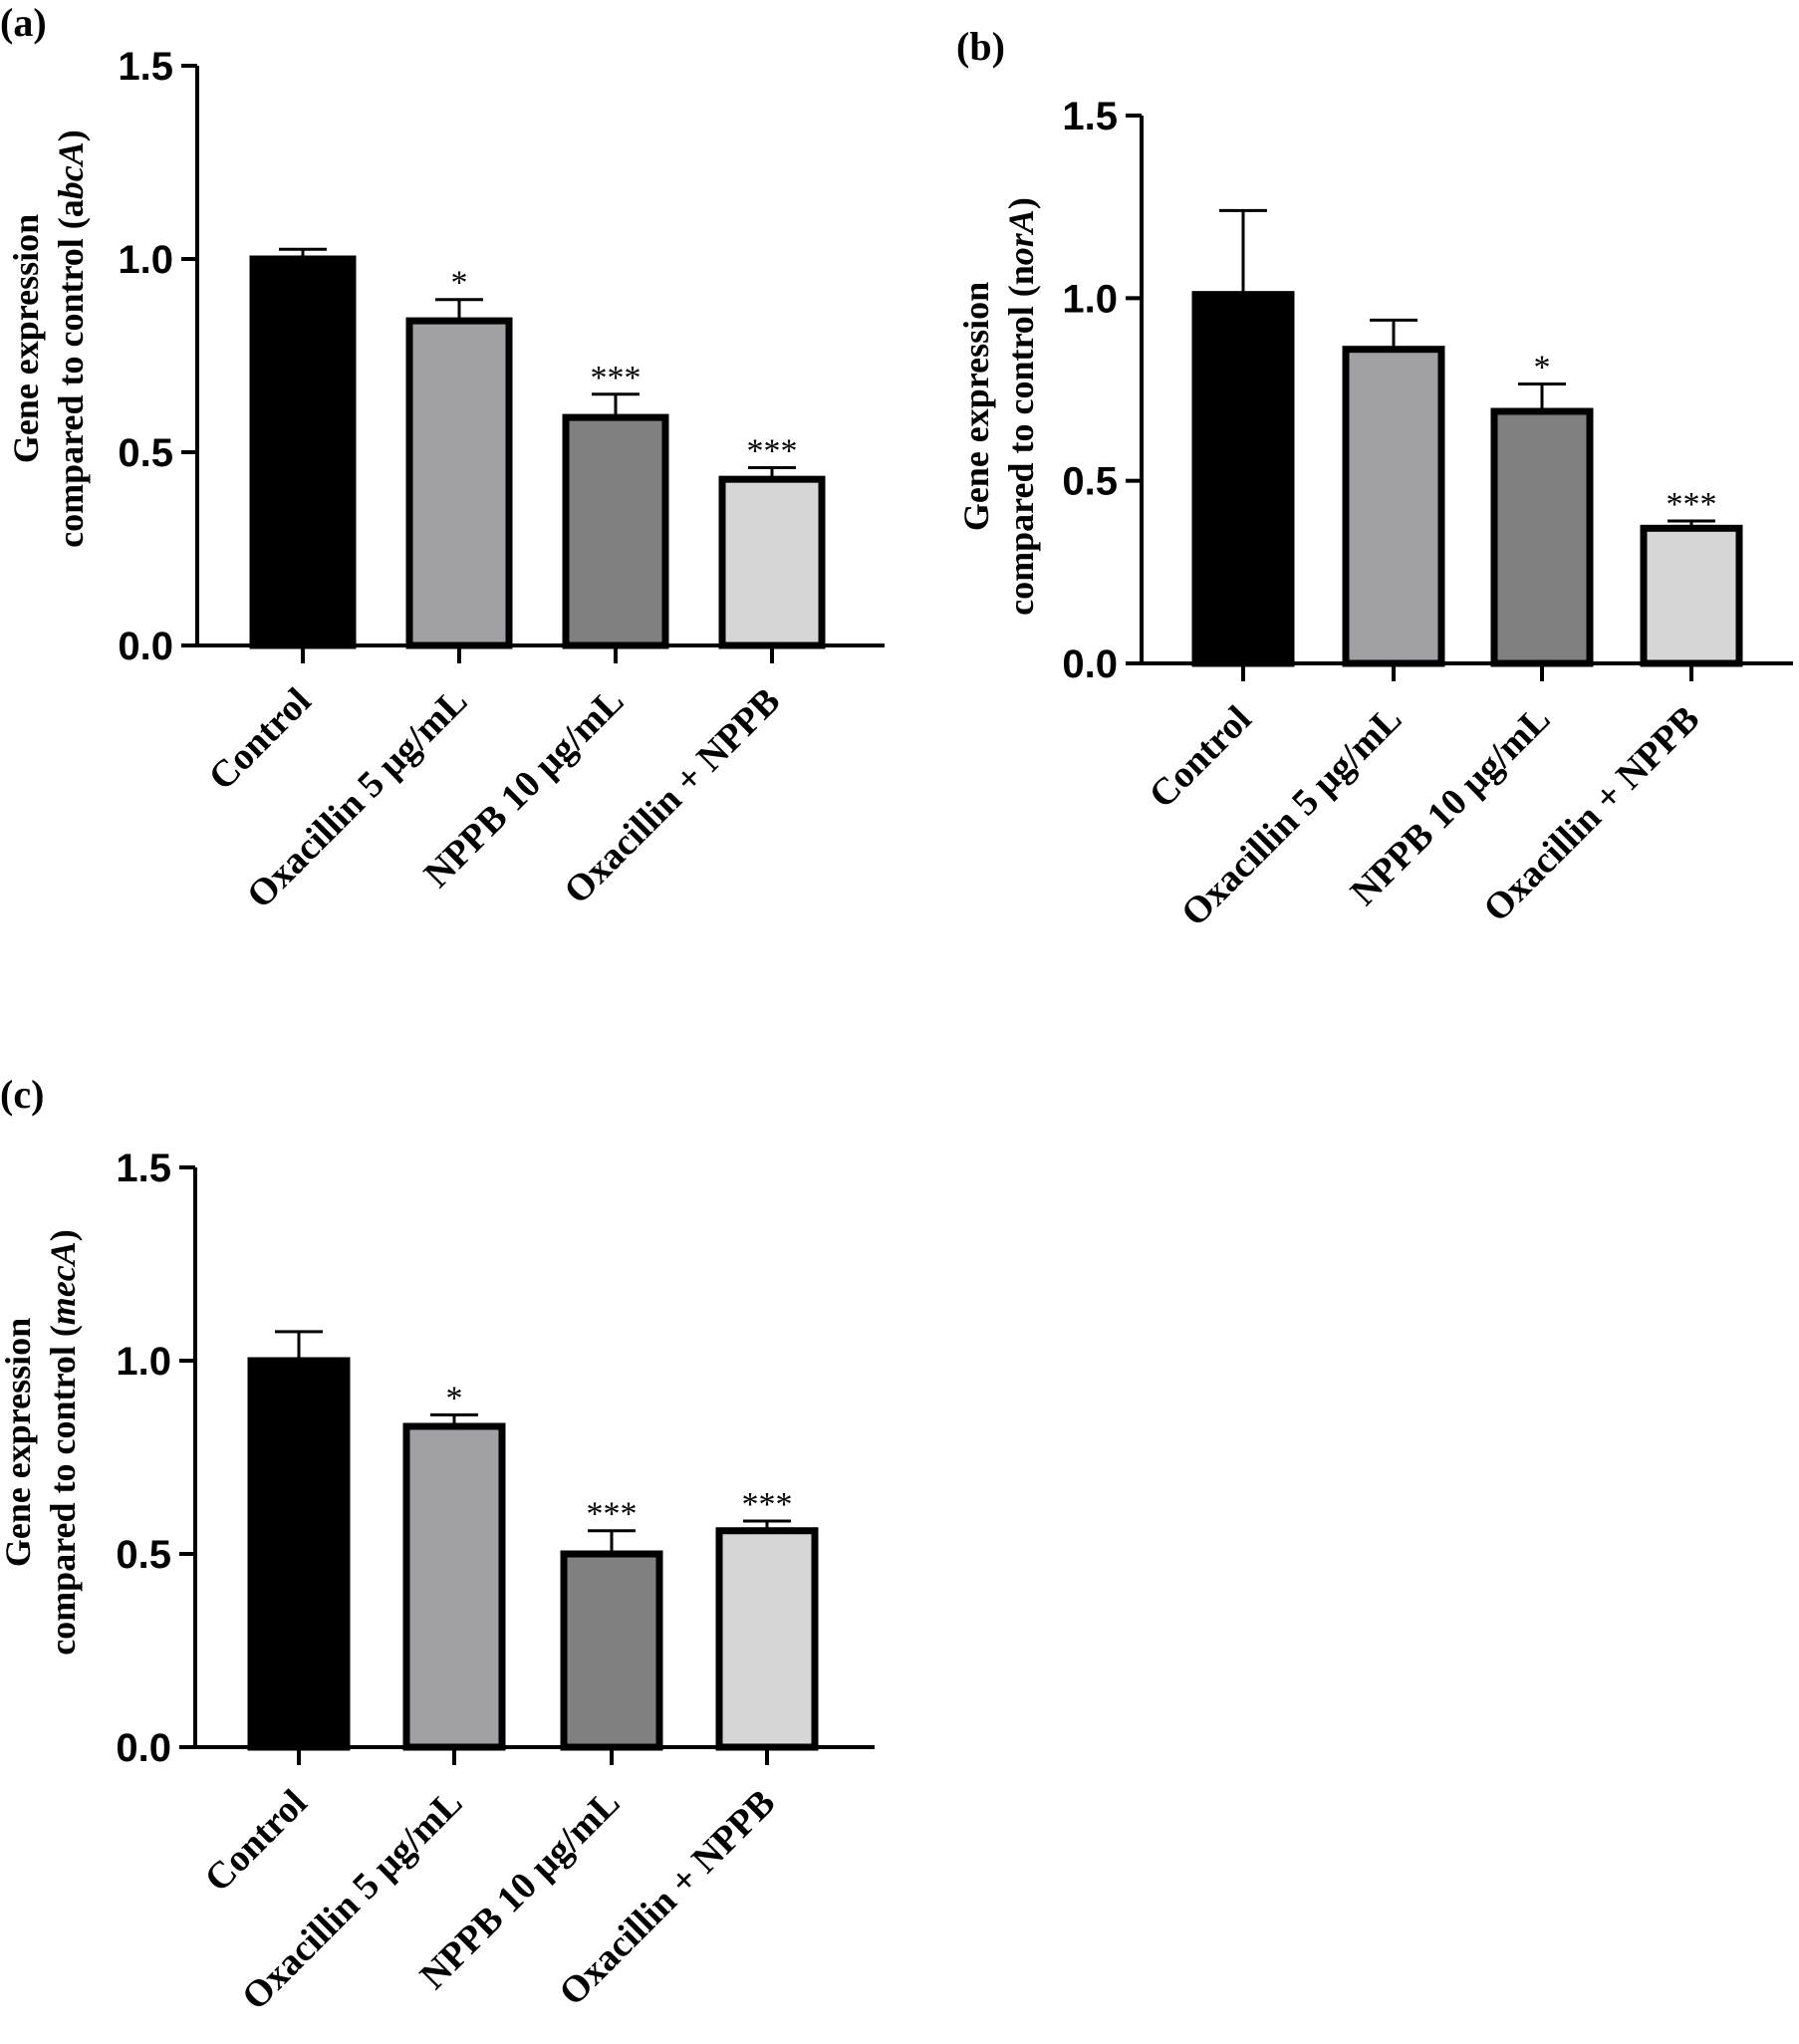  I want to click on significance-c-2: *, so click(454, 1398).